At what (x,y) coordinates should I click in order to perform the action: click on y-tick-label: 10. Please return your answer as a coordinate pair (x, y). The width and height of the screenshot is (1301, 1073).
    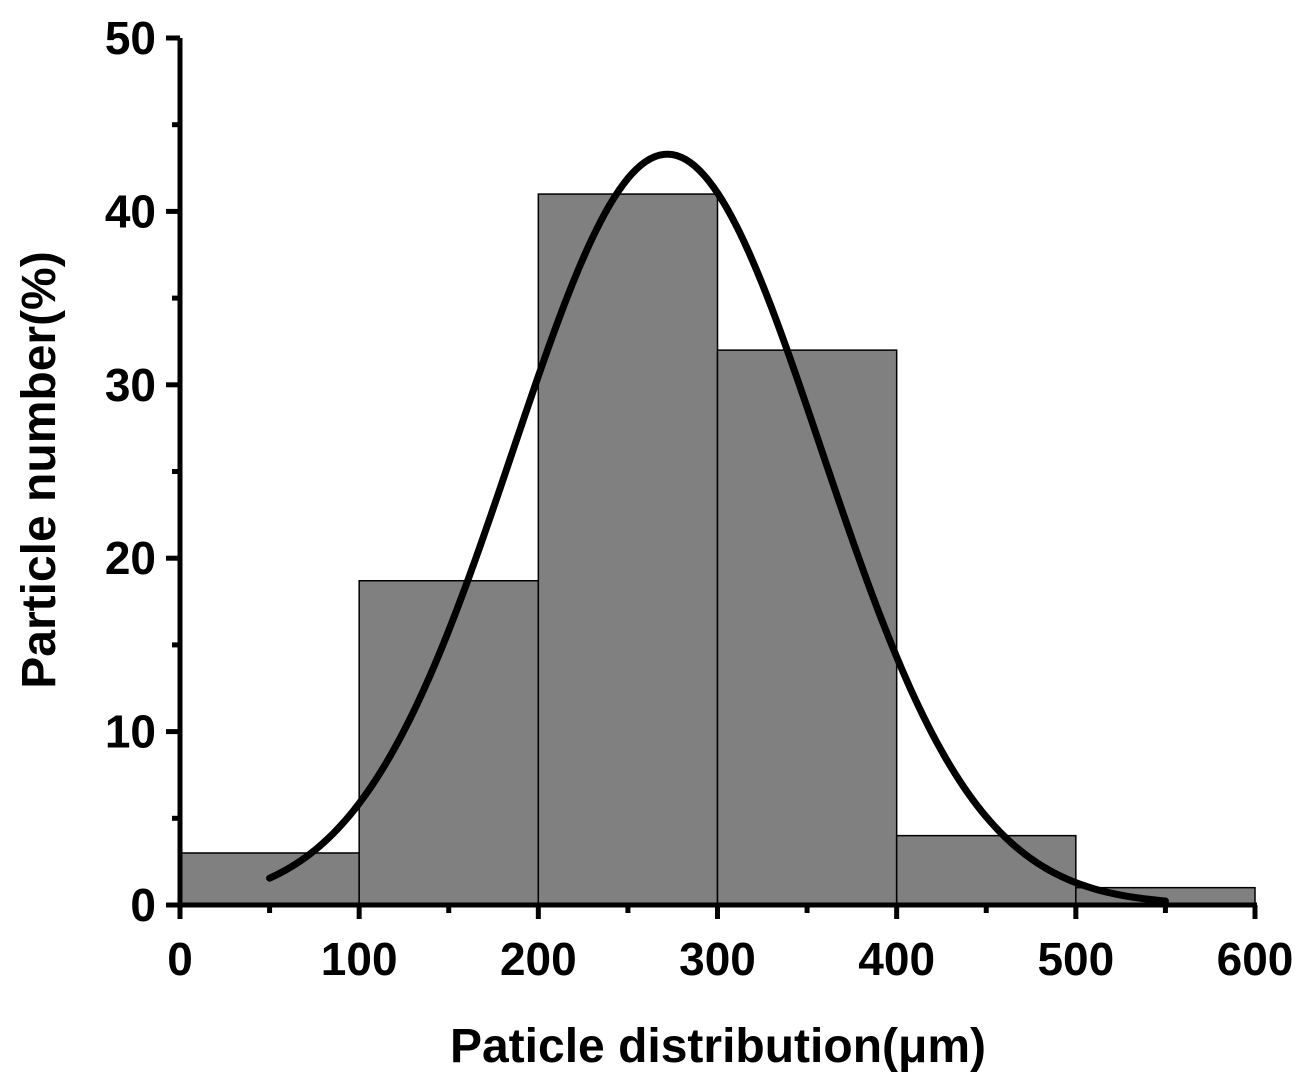
    Looking at the image, I should click on (130, 732).